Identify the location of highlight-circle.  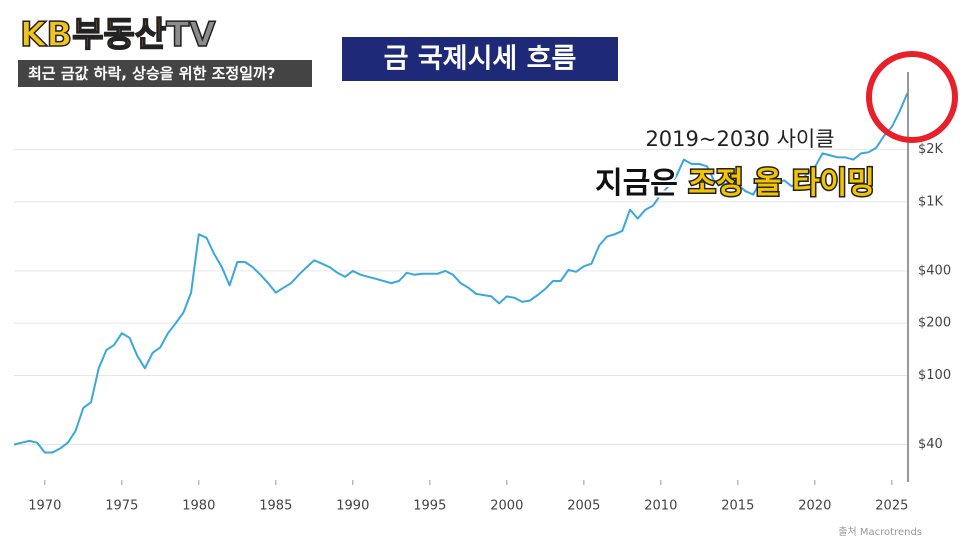
(912, 97).